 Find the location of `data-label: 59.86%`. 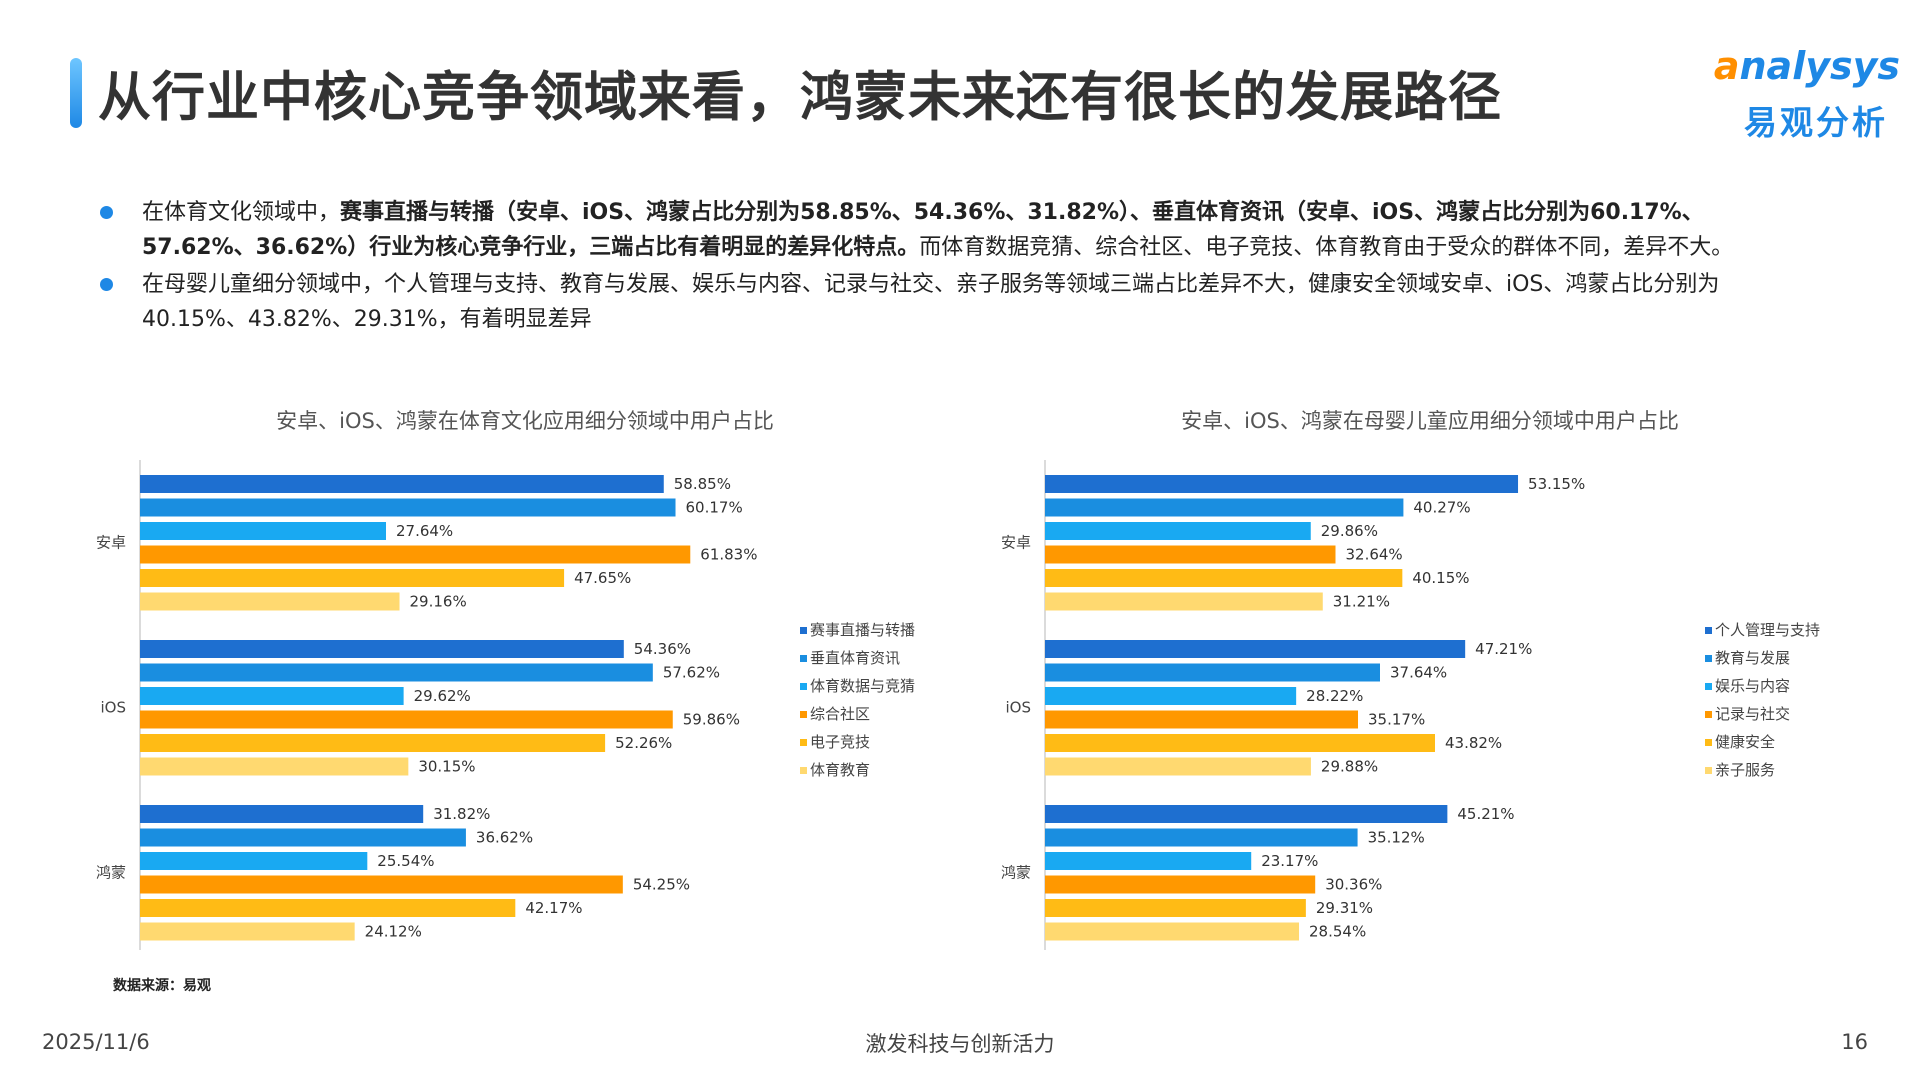

data-label: 59.86% is located at coordinates (711, 720).